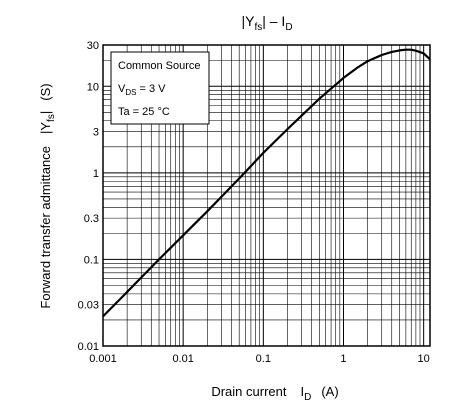 The height and width of the screenshot is (411, 461). I want to click on x-tick-label: 0.1, so click(263, 359).